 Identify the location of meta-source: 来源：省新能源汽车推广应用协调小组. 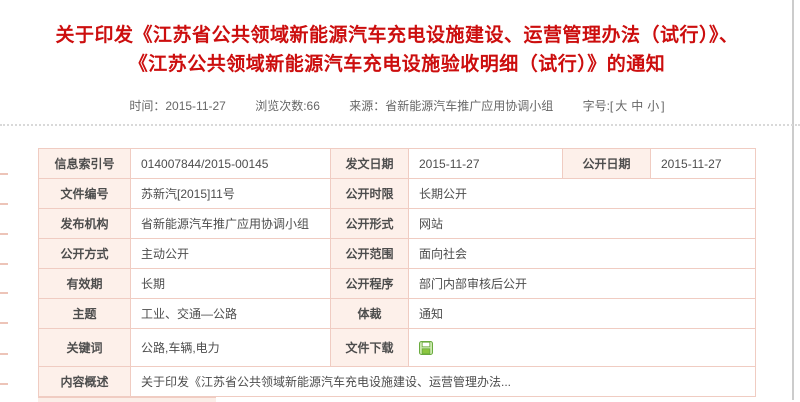
(451, 106).